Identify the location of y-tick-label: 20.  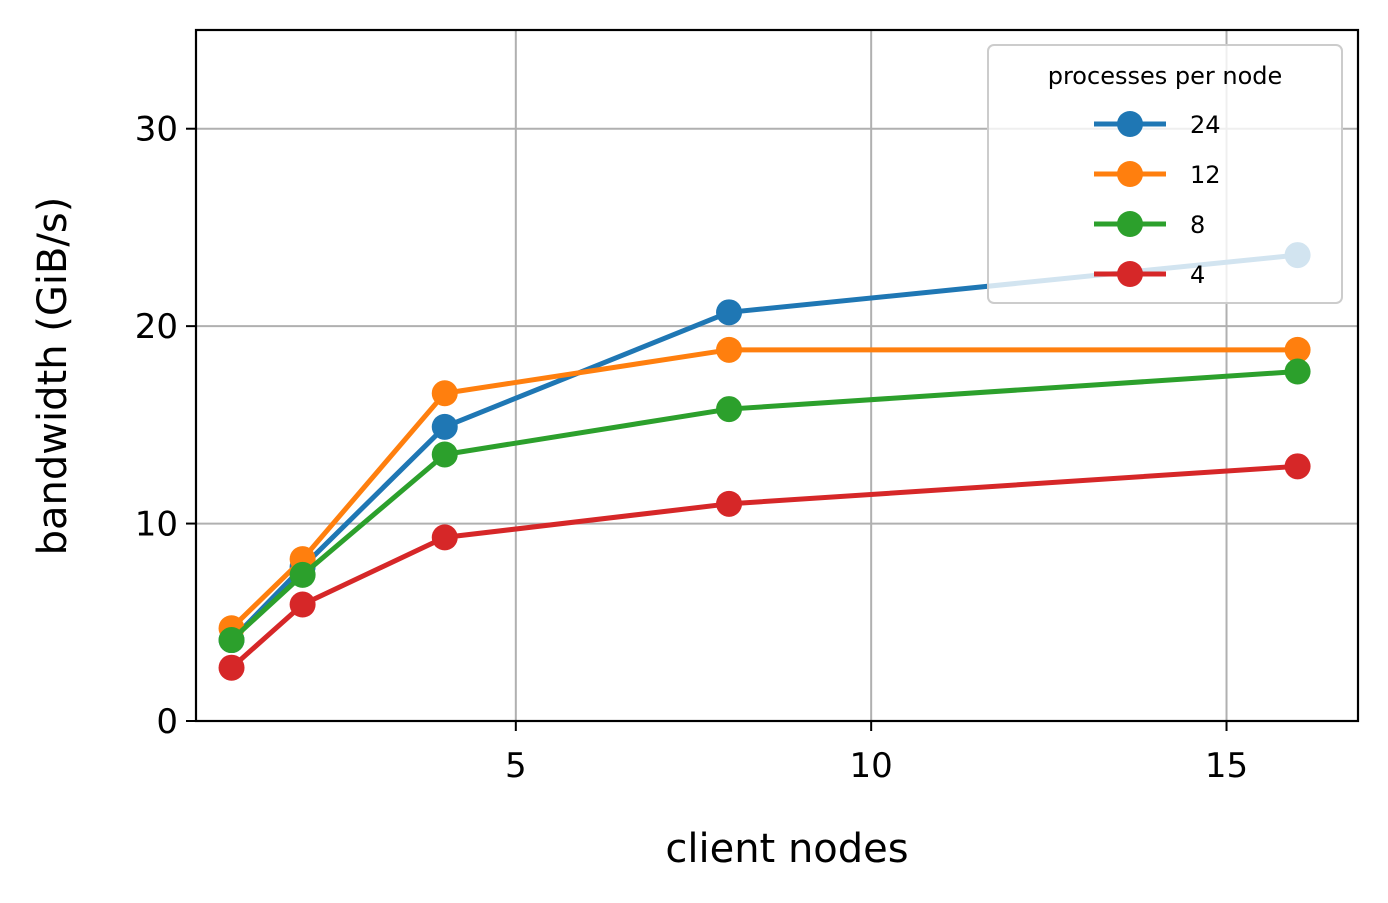
(156, 327).